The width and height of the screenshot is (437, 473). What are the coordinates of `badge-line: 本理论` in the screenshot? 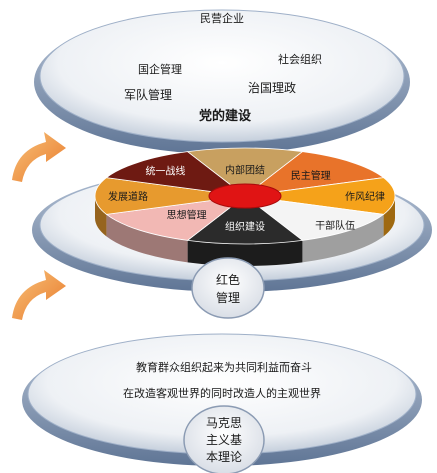 It's located at (224, 457).